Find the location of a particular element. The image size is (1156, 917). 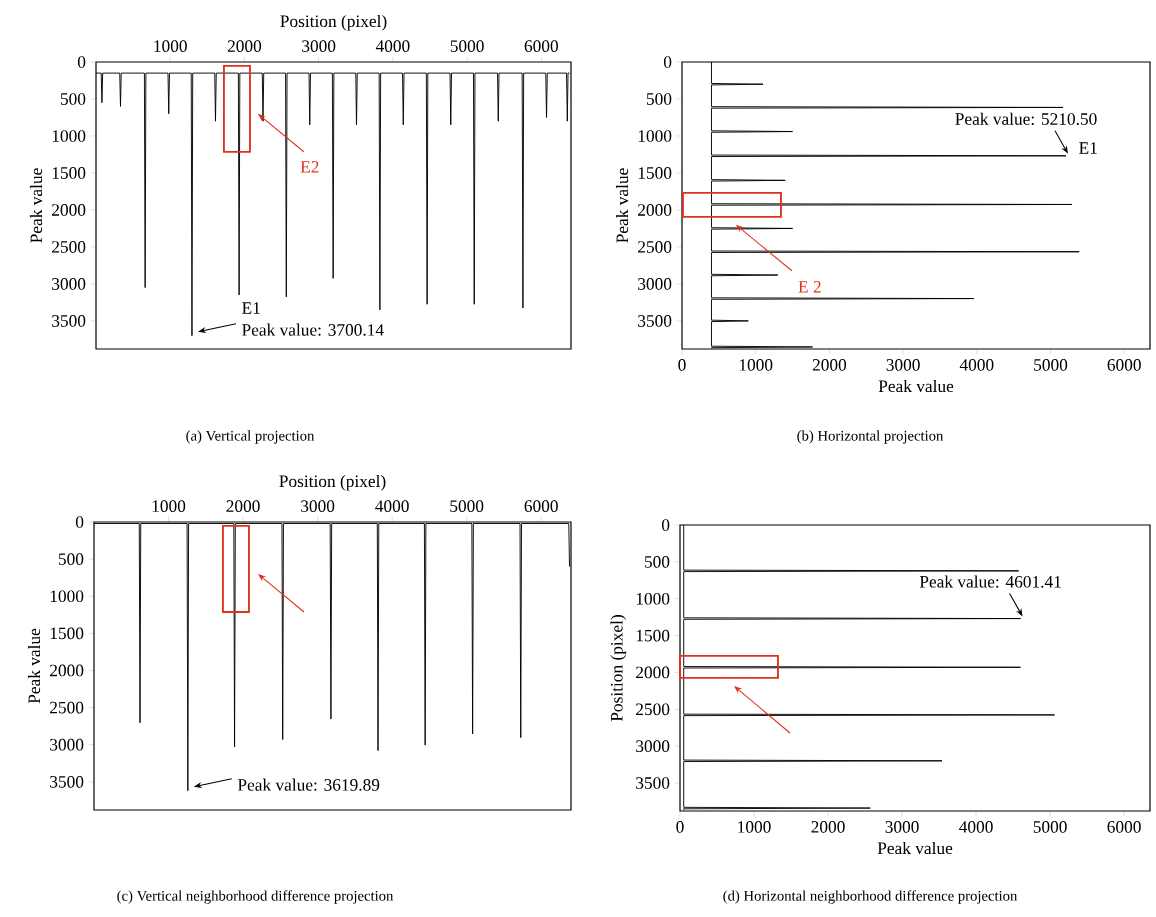

y-axis-title: Position (pixel) is located at coordinates (618, 668).